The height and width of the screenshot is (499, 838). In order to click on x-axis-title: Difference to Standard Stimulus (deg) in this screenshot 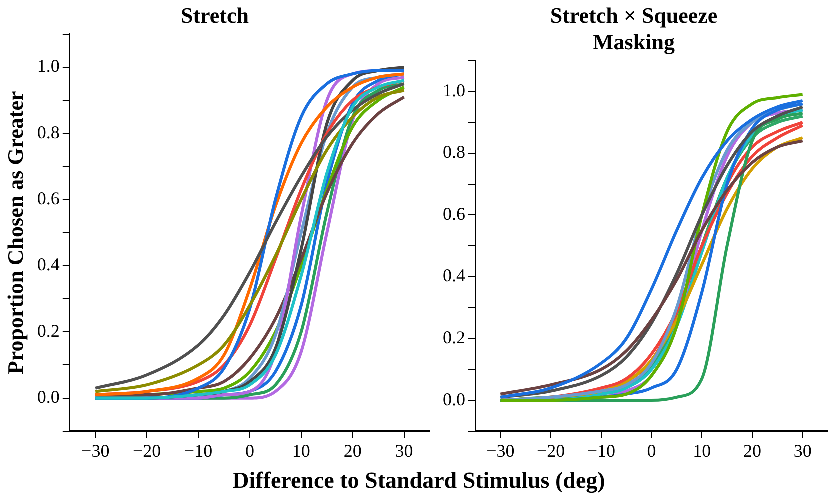, I will do `click(419, 481)`.